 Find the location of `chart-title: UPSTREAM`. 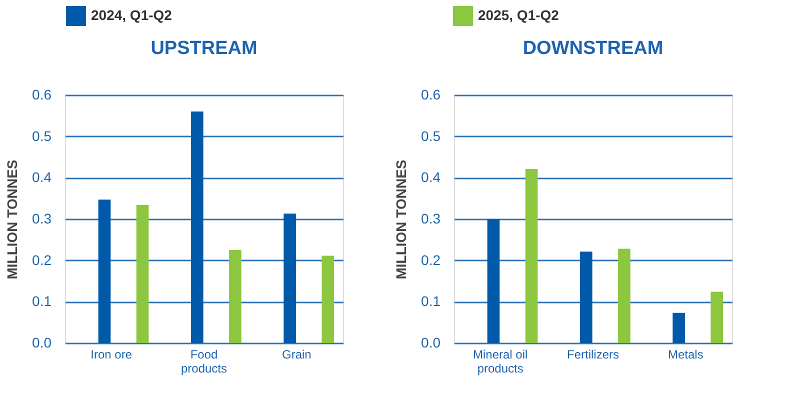

chart-title: UPSTREAM is located at coordinates (204, 48).